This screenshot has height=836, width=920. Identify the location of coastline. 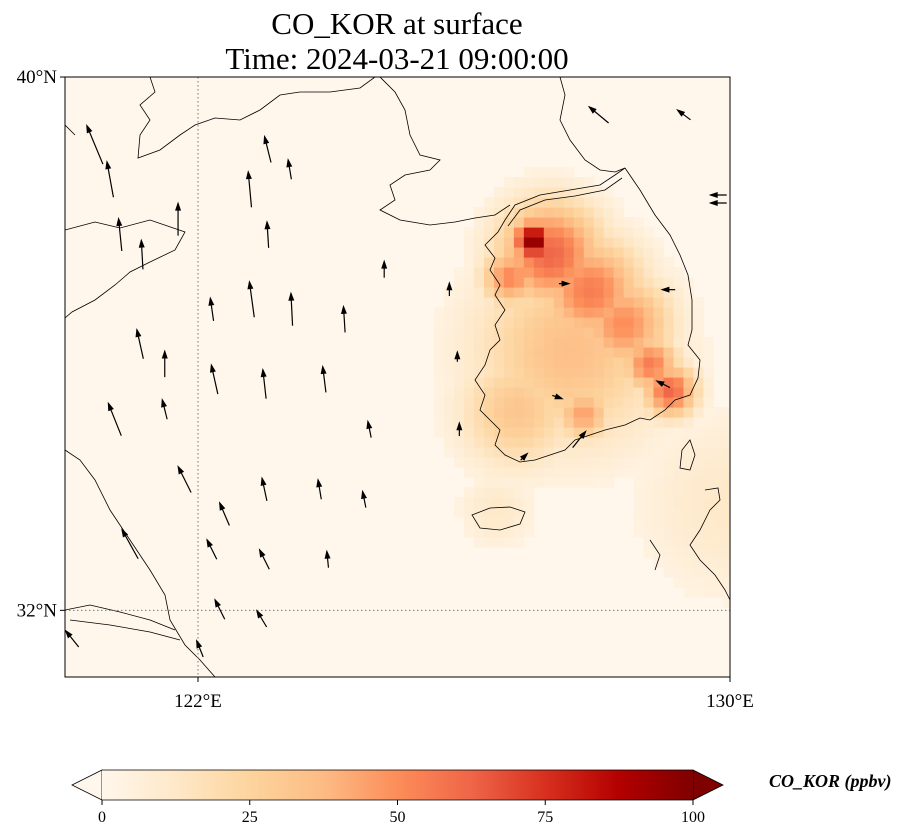
(687, 455).